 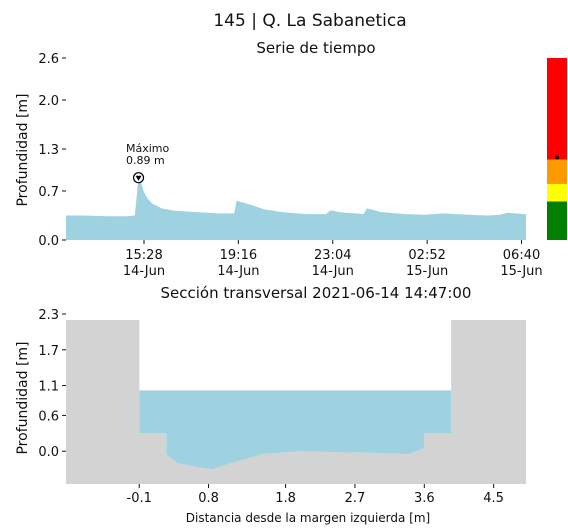 What do you see at coordinates (424, 498) in the screenshot?
I see `x-tick-label: 3.6` at bounding box center [424, 498].